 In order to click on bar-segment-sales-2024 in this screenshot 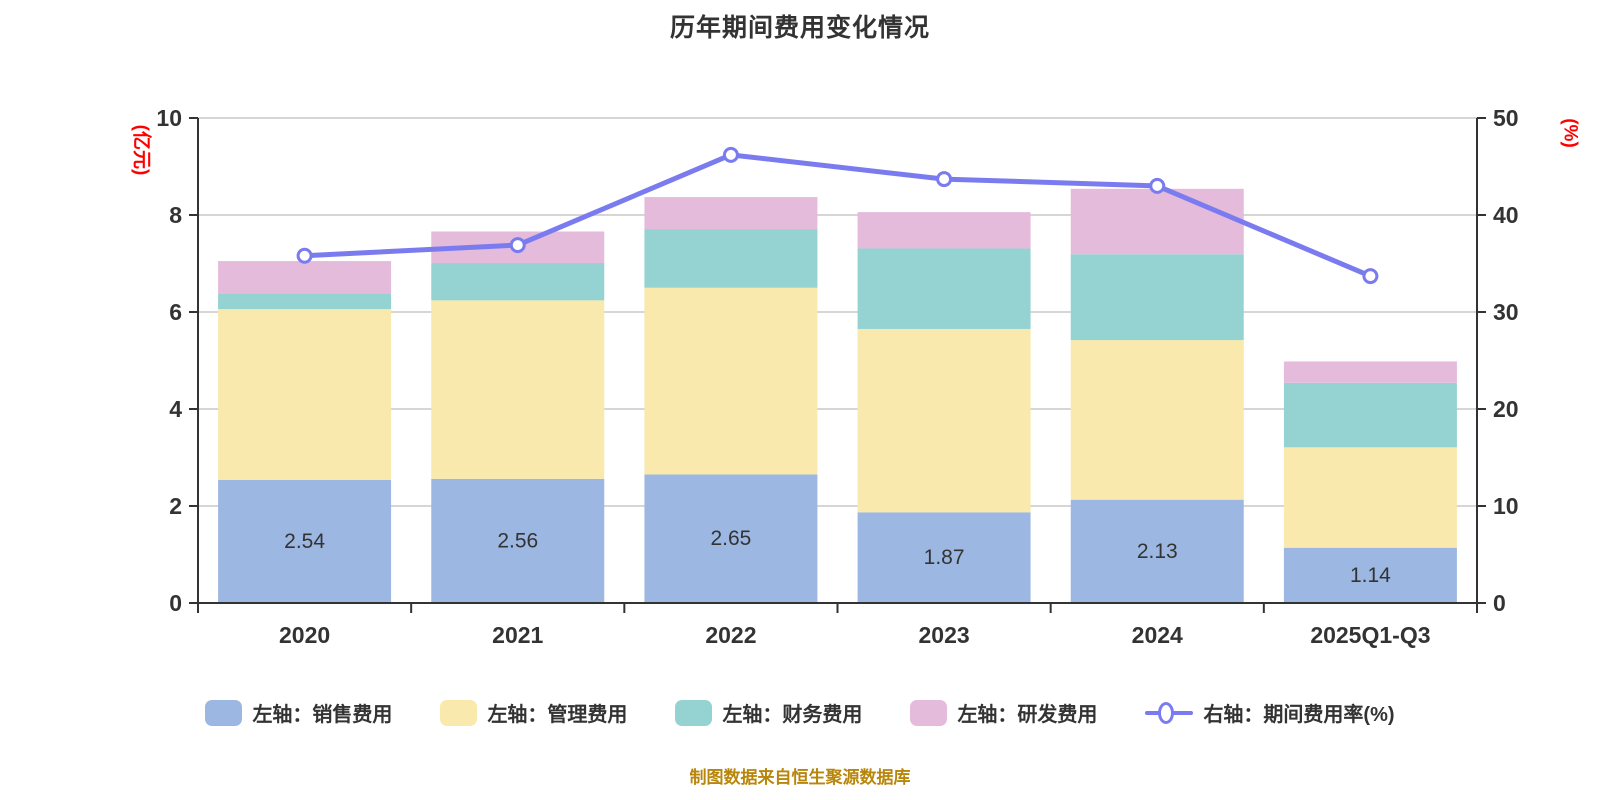, I will do `click(1157, 551)`.